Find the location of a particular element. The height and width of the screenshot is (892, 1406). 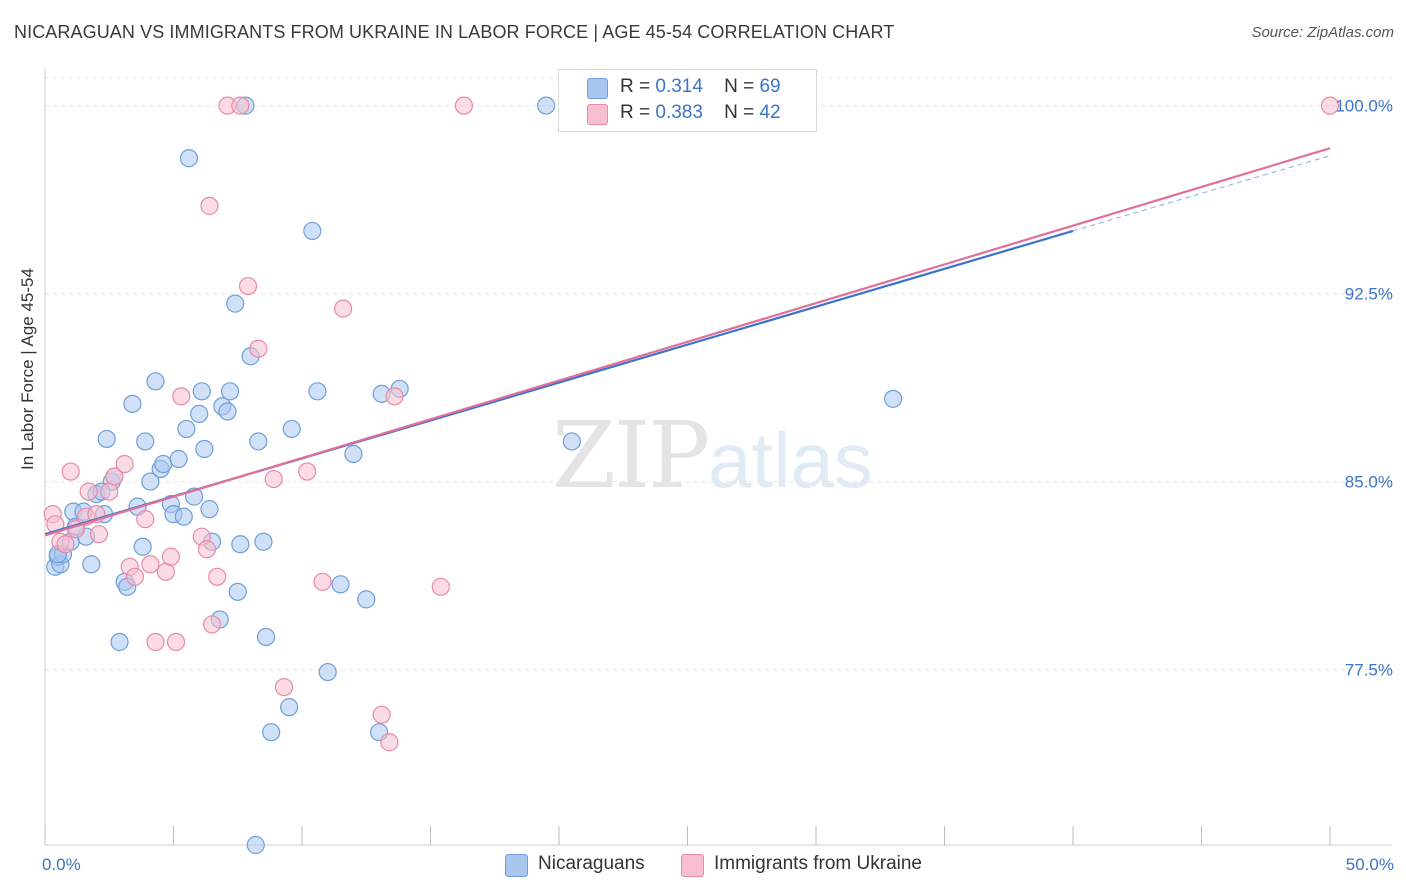

y-axis-label: In Labor Force | Age 45-54 is located at coordinates (27, 369).